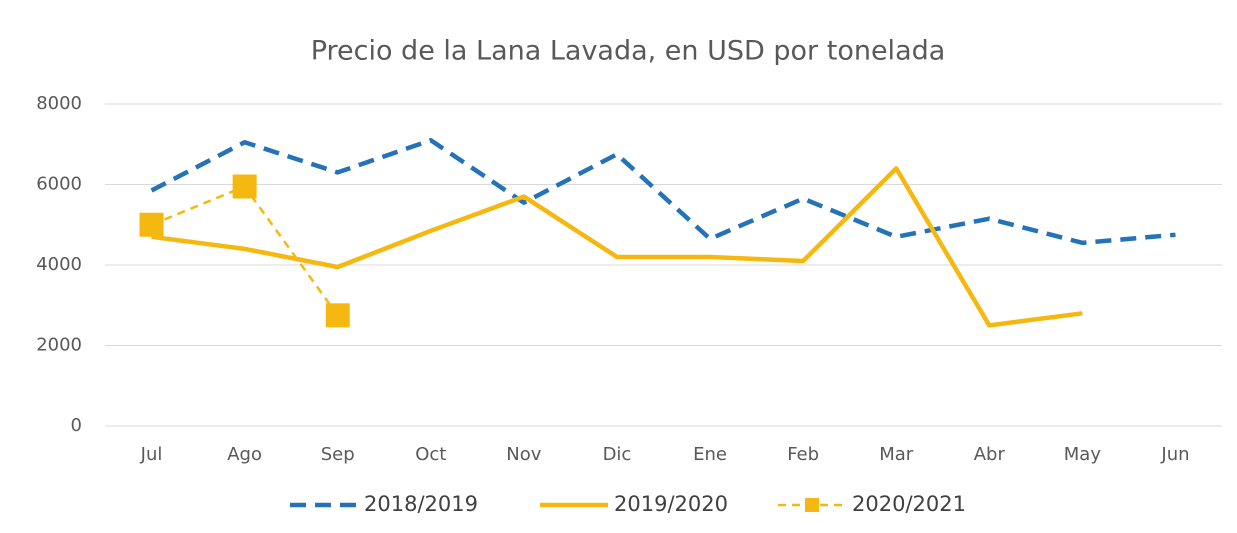  What do you see at coordinates (1174, 454) in the screenshot?
I see `x-tick-label: Jun` at bounding box center [1174, 454].